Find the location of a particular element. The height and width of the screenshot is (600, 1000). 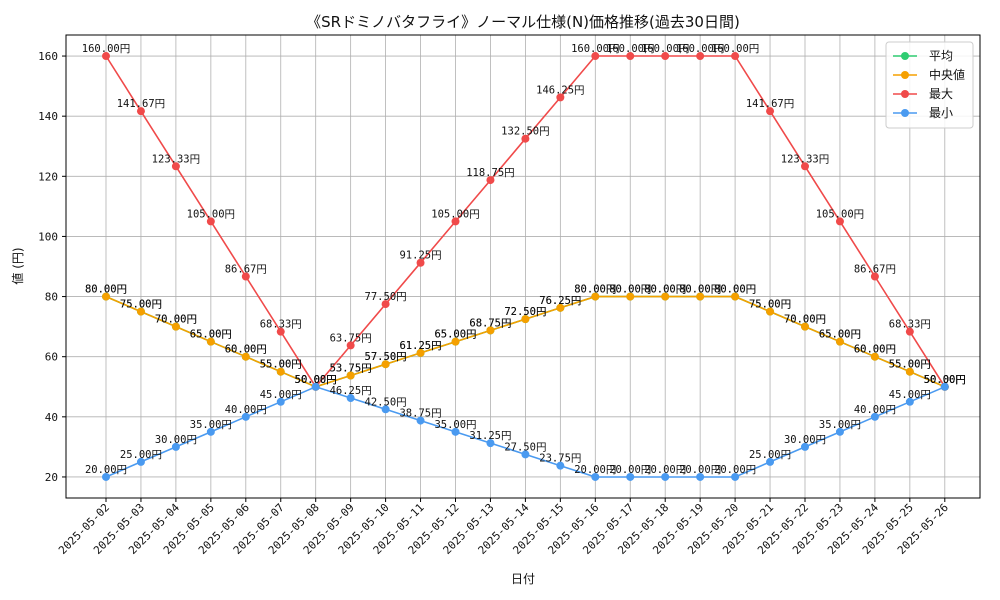

data-label-average: 57.50円 is located at coordinates (386, 357).